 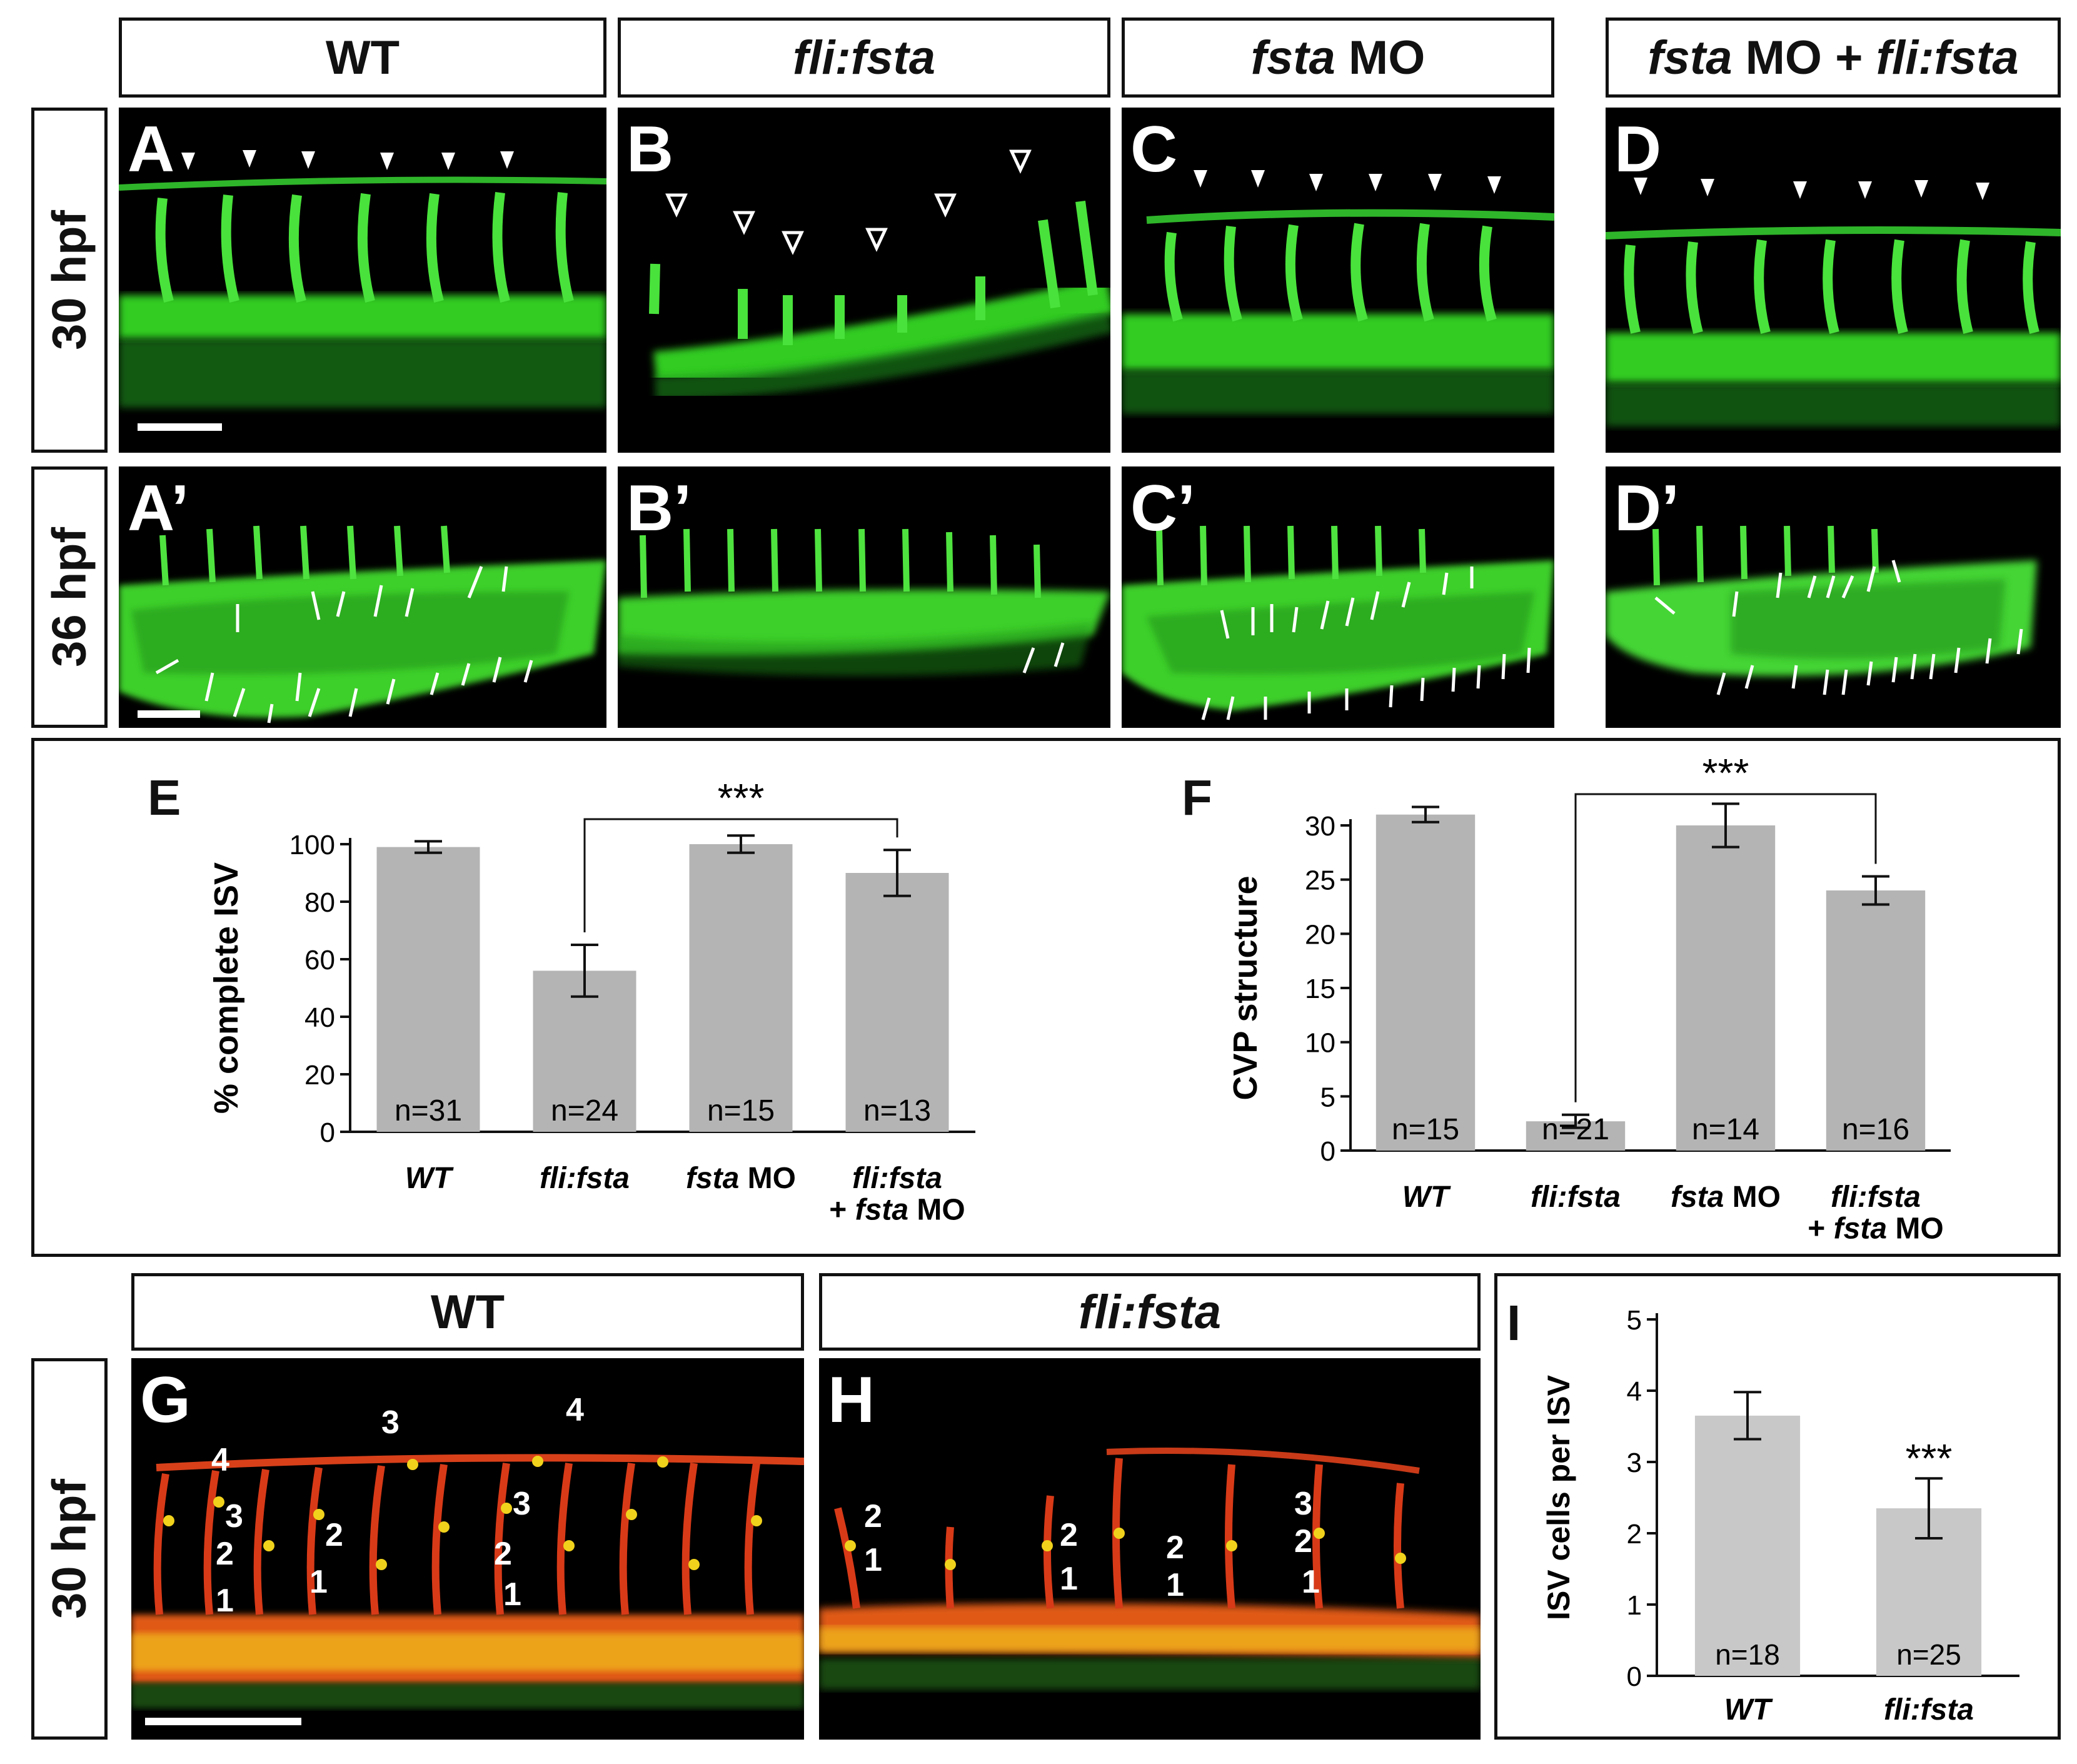 I want to click on cell-number-g-3: 2, so click(x=225, y=1554).